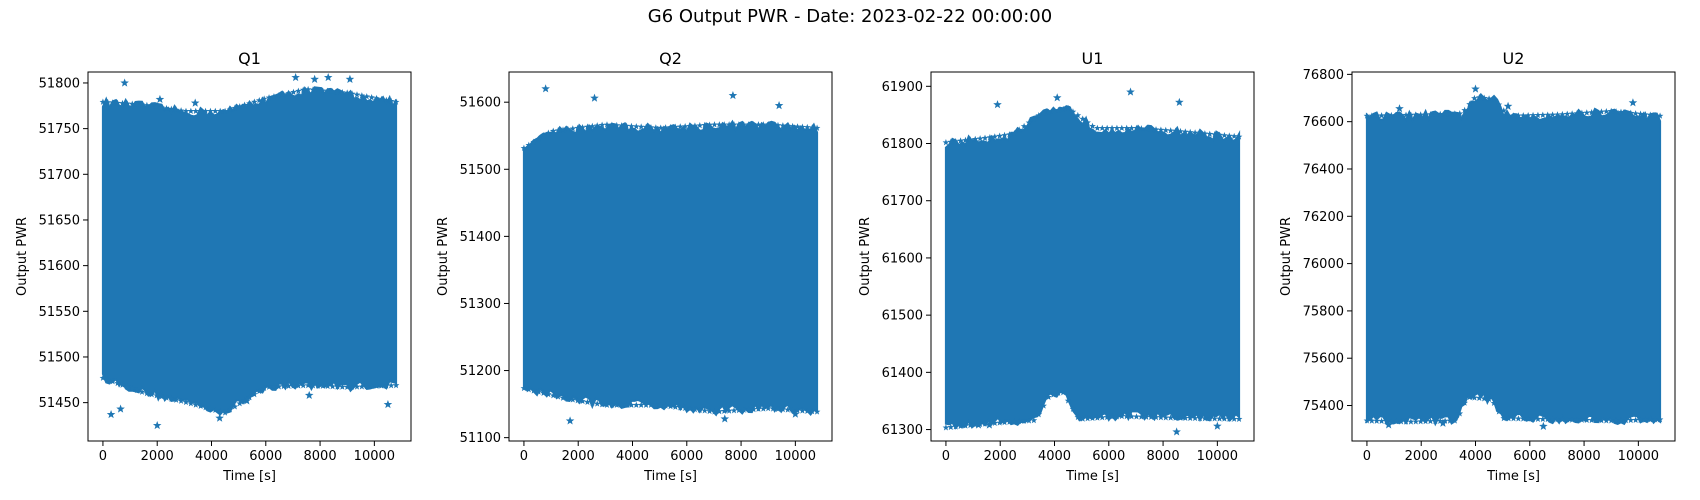 The height and width of the screenshot is (500, 1700). What do you see at coordinates (59, 266) in the screenshot?
I see `y-tick-label: 51600` at bounding box center [59, 266].